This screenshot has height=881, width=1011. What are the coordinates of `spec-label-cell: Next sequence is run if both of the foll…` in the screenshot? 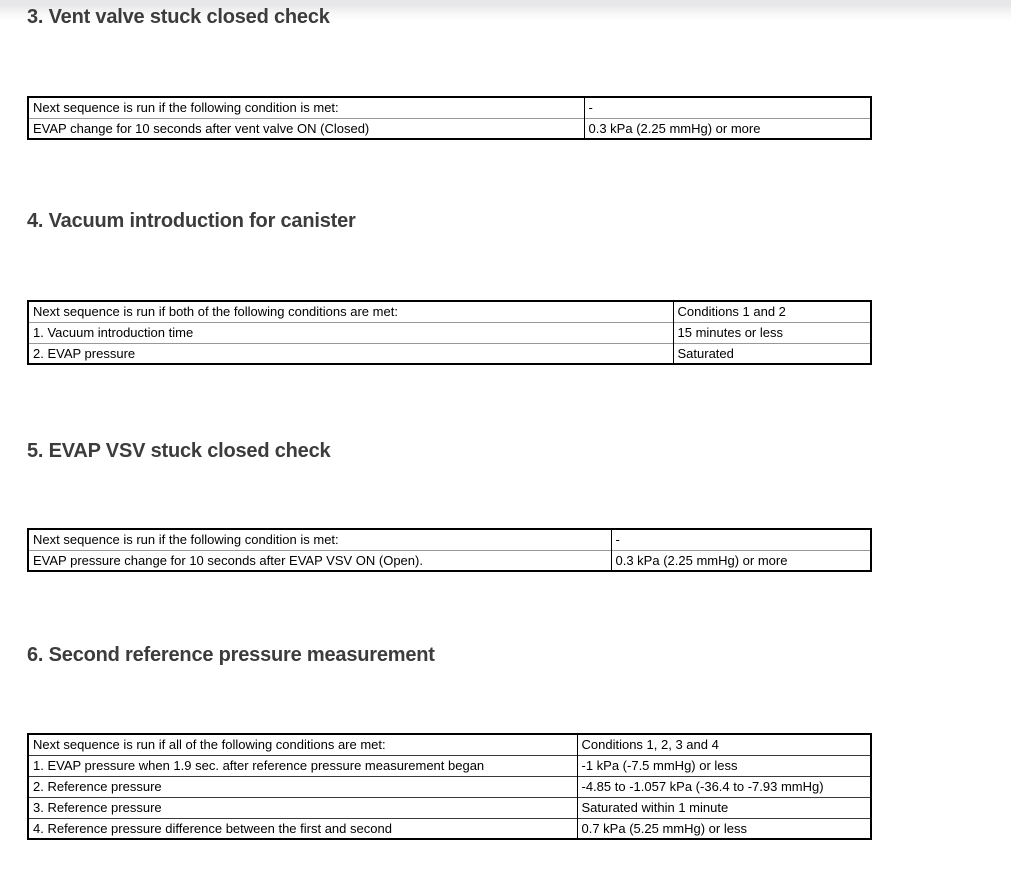 It's located at (215, 312).